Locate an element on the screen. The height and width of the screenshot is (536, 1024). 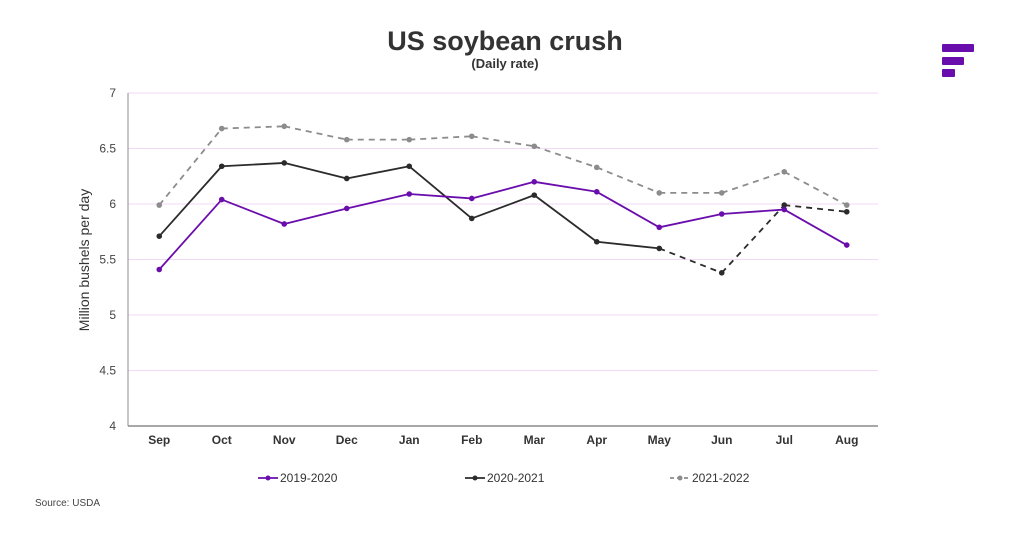
x-tick-label: Feb is located at coordinates (471, 440).